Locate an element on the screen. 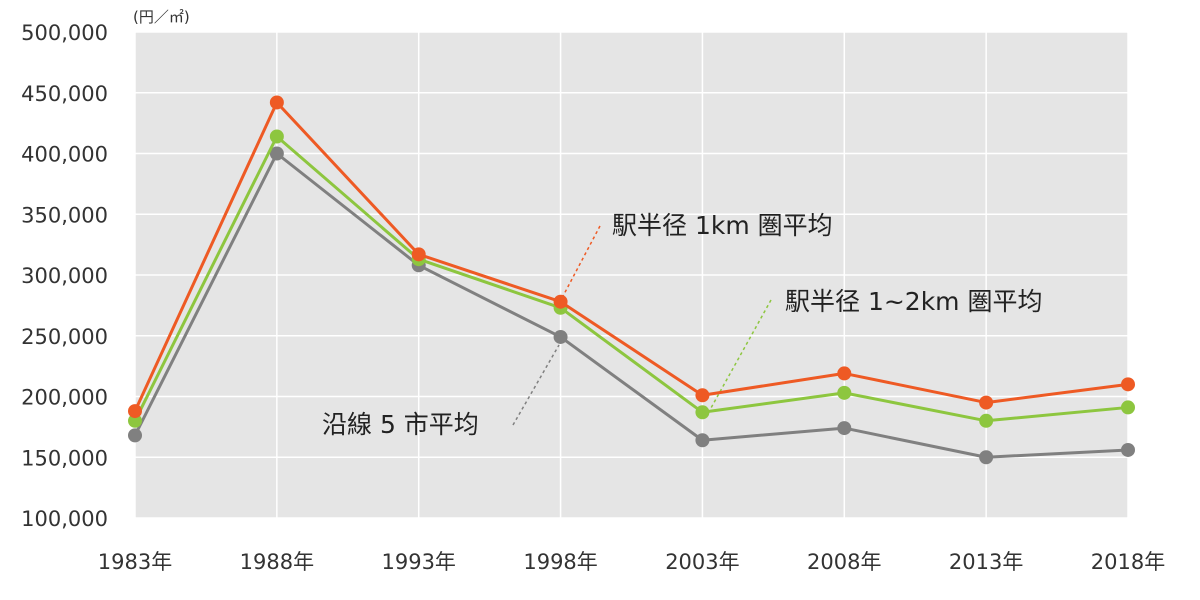 This screenshot has width=1200, height=600. series-label: 駅半径 1~2km 圏平均 is located at coordinates (913, 301).